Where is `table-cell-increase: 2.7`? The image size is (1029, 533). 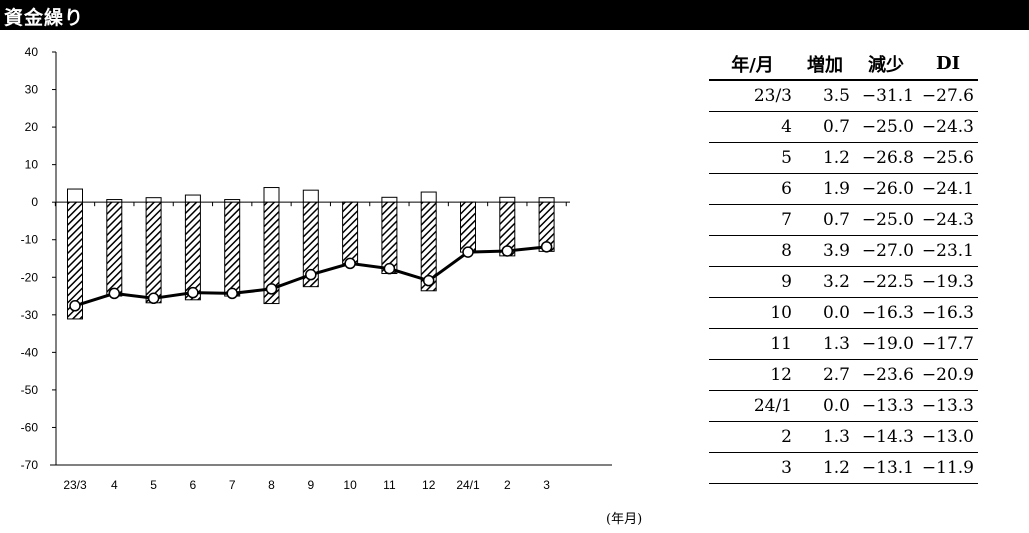
table-cell-increase: 2.7 is located at coordinates (825, 375).